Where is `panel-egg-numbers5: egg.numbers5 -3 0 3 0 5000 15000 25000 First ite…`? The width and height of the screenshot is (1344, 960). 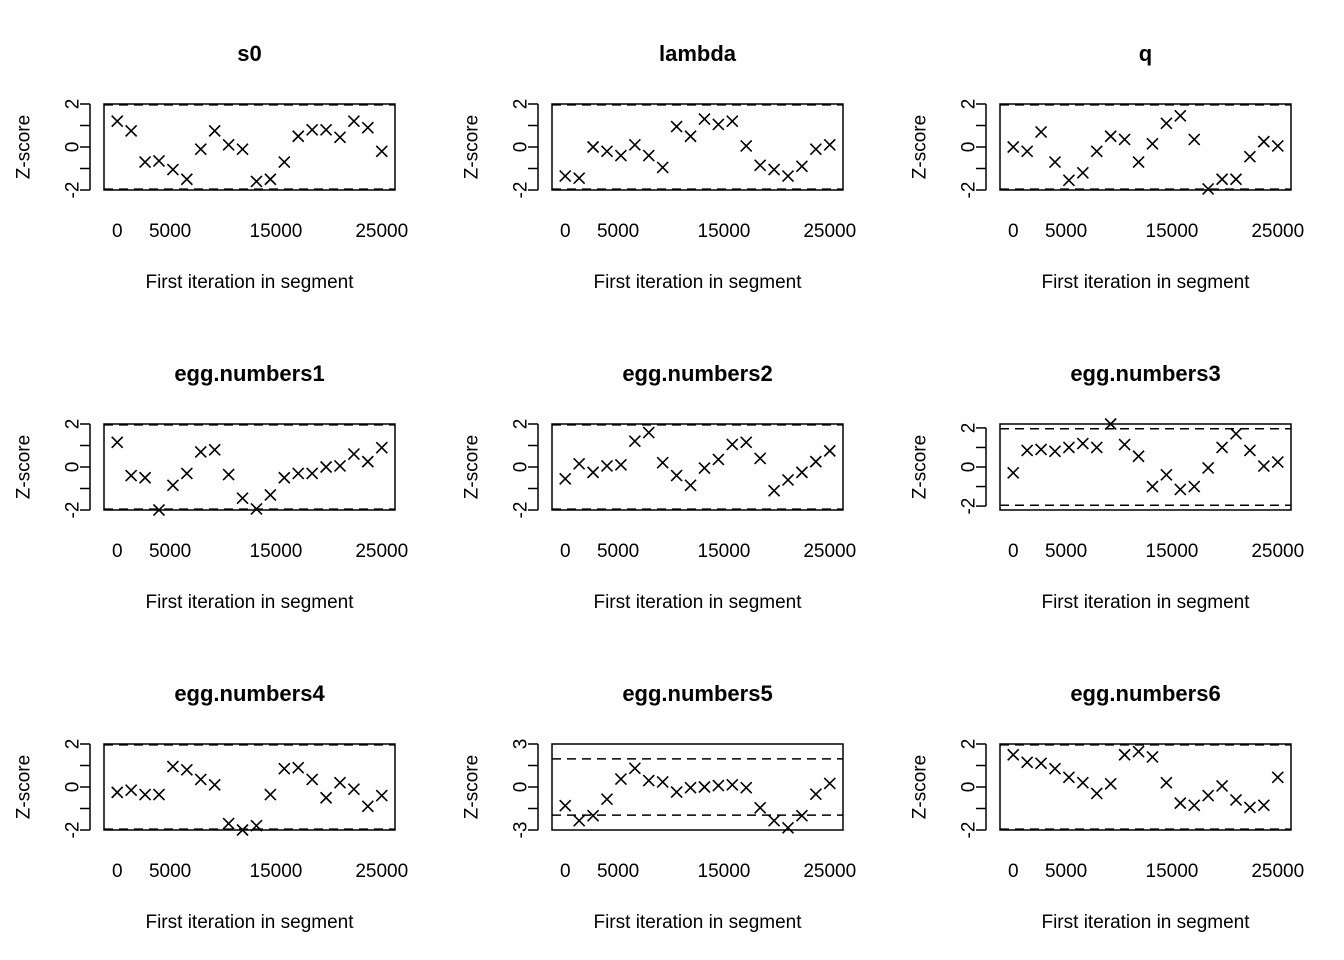 panel-egg-numbers5: egg.numbers5 -3 0 3 0 5000 15000 25000 First ite… is located at coordinates (659, 807).